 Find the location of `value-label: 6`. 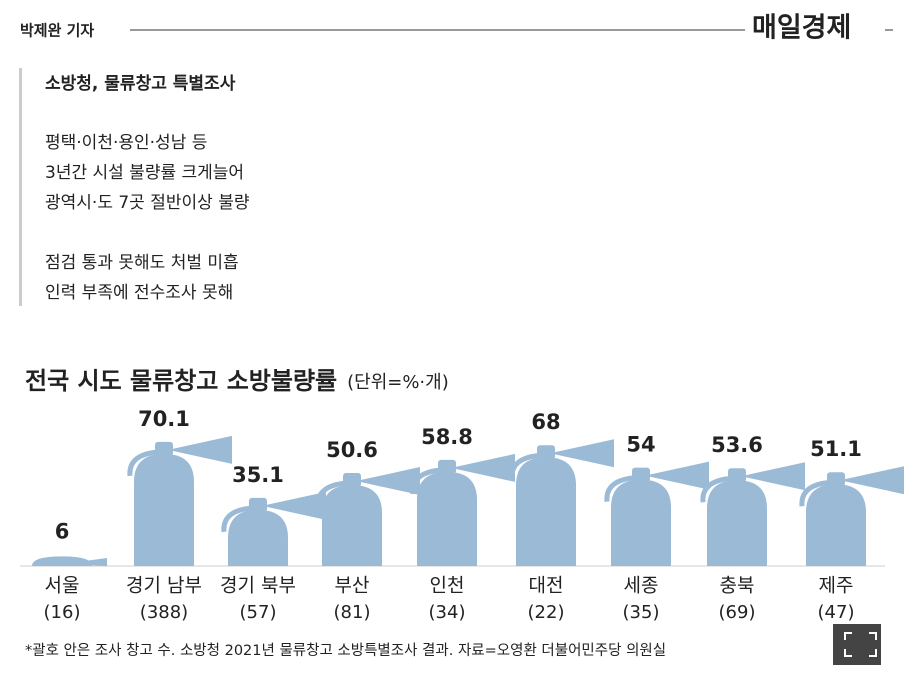

value-label: 6 is located at coordinates (62, 531).